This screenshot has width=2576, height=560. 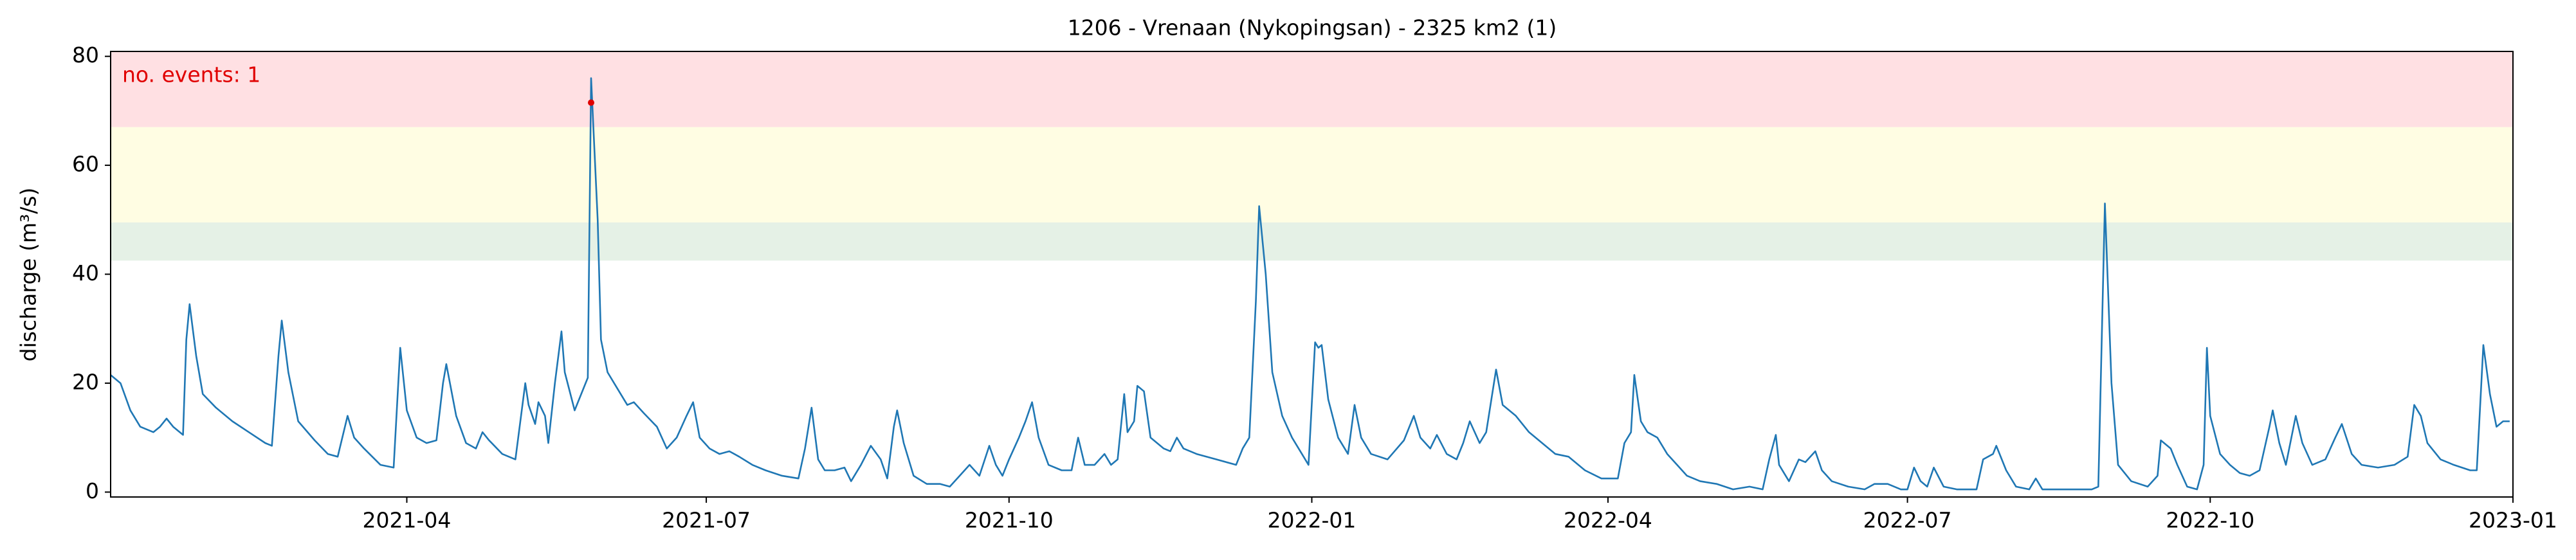 What do you see at coordinates (1312, 520) in the screenshot?
I see `x-tick-label: 2022-01` at bounding box center [1312, 520].